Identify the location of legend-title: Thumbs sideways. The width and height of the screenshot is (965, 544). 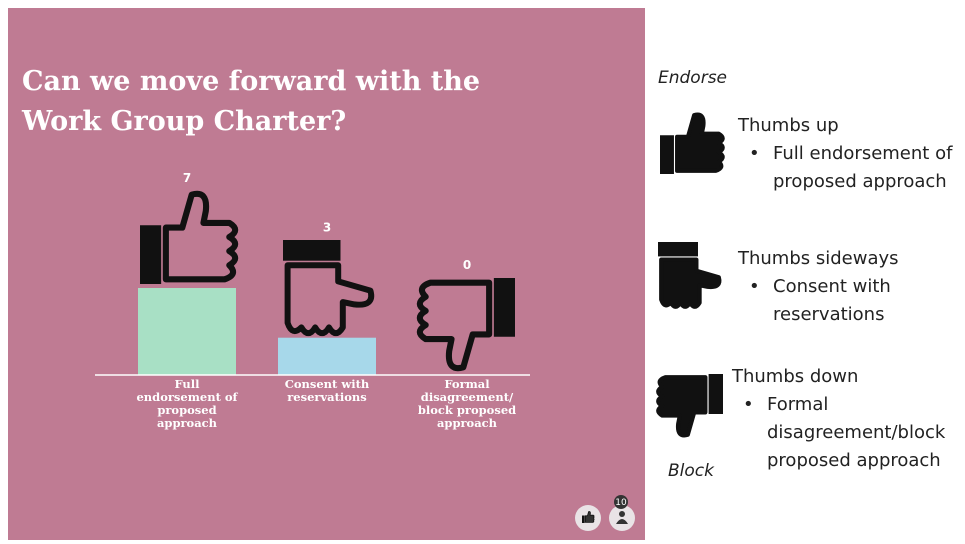
(818, 258).